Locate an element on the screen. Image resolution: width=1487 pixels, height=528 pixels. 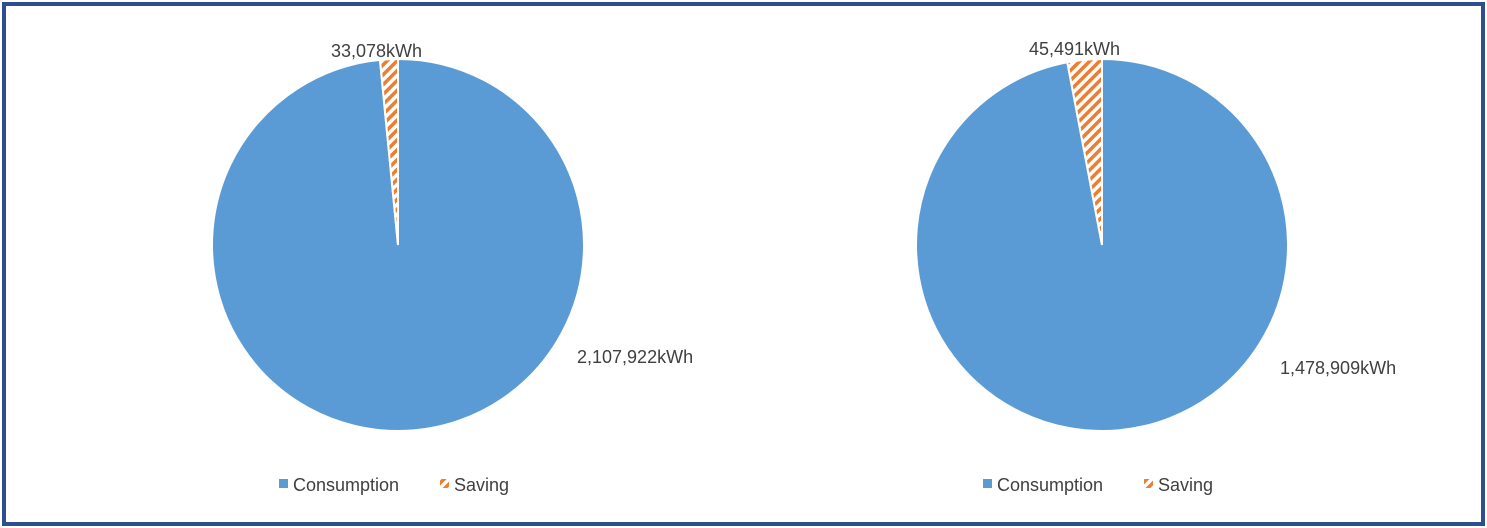
pie-2-saving-label: 45,491kWh is located at coordinates (1074, 49).